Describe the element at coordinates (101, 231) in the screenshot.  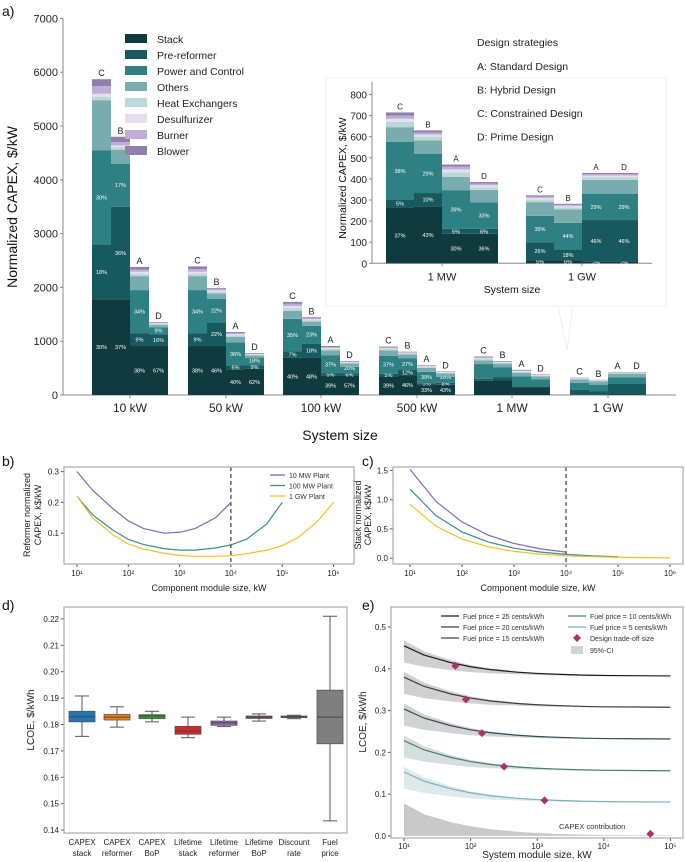
I see `bar-C: 30% 18% 30% C` at that location.